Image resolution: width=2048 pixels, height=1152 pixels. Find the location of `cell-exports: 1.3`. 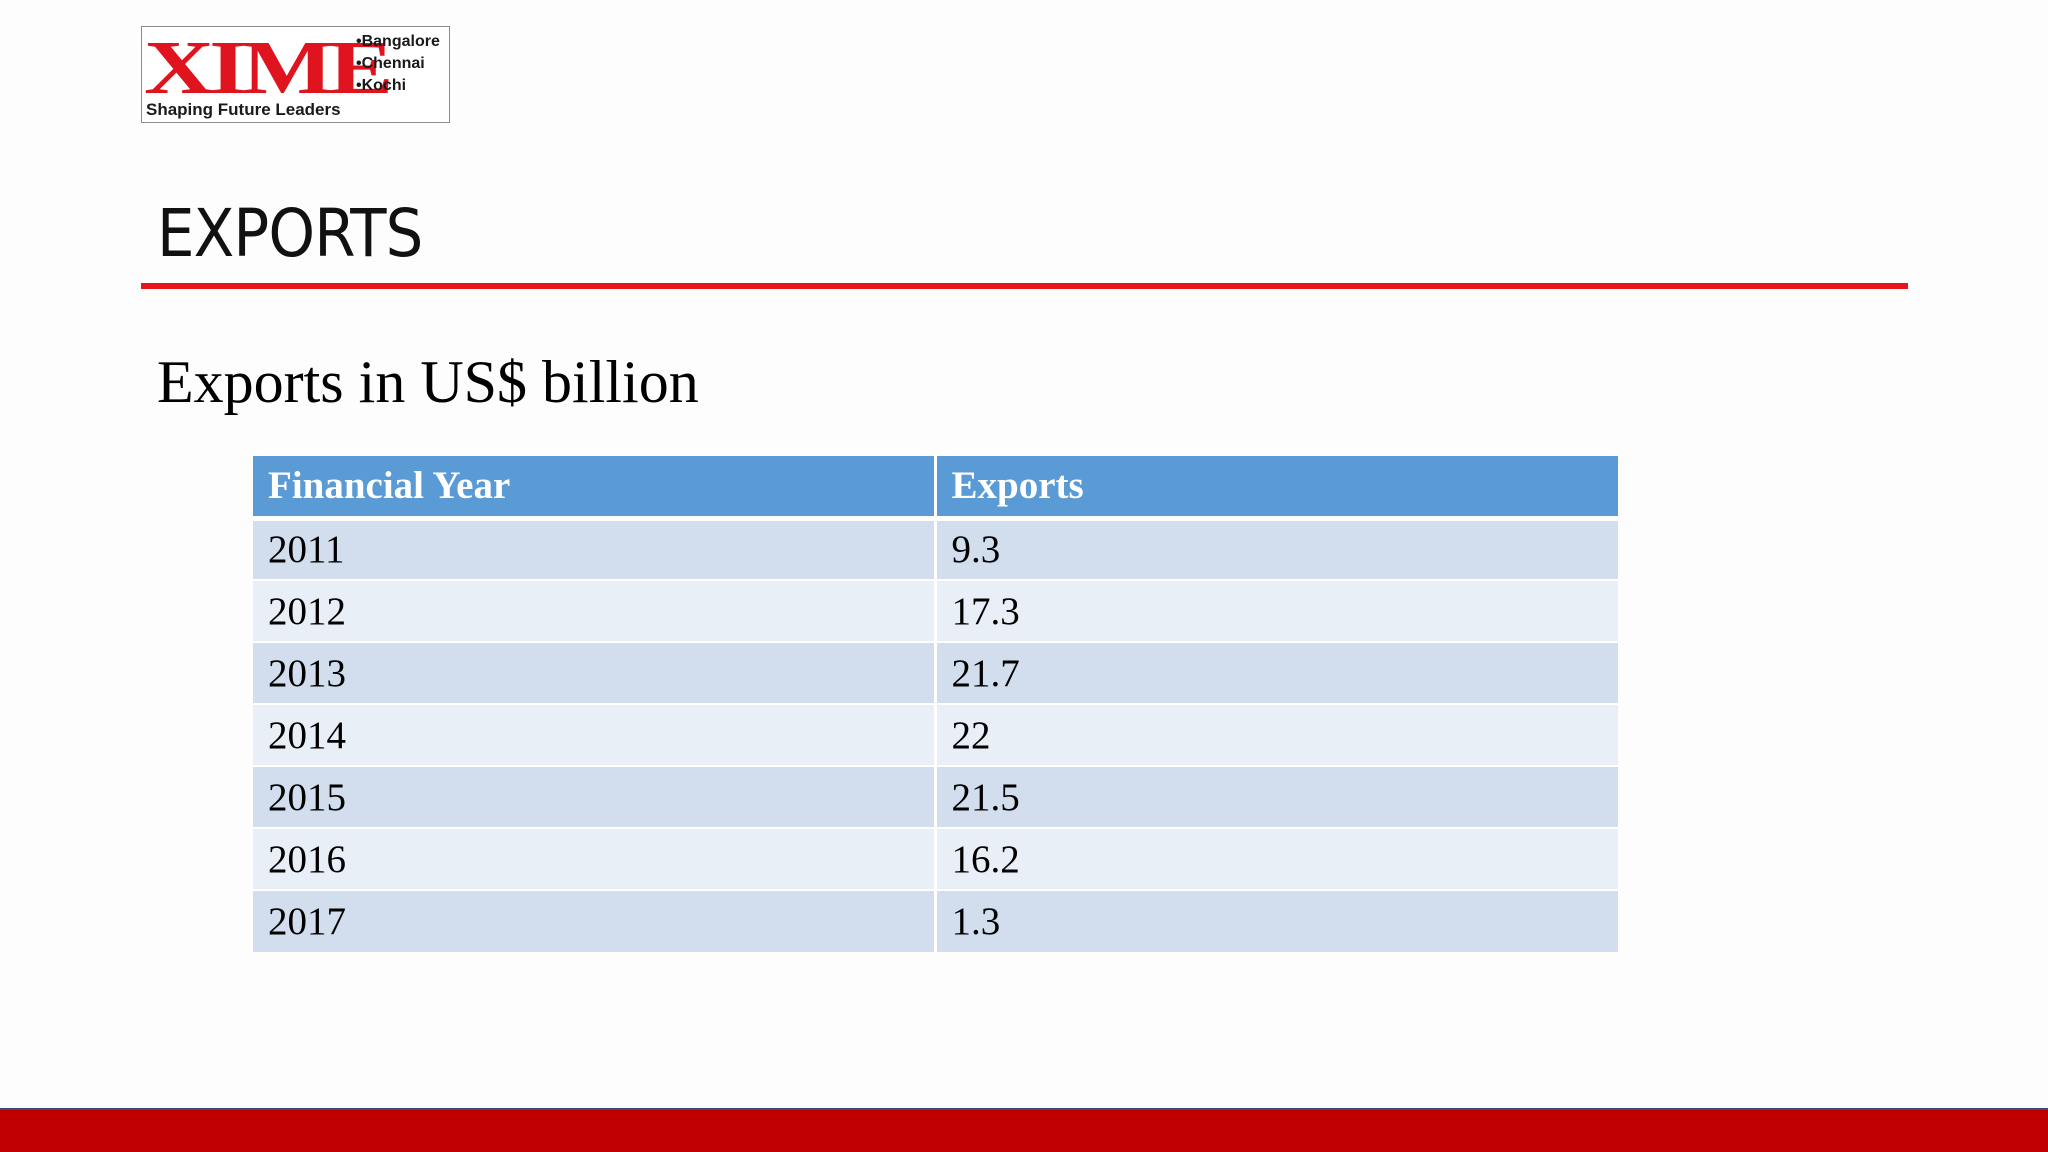

cell-exports: 1.3 is located at coordinates (1276, 921).